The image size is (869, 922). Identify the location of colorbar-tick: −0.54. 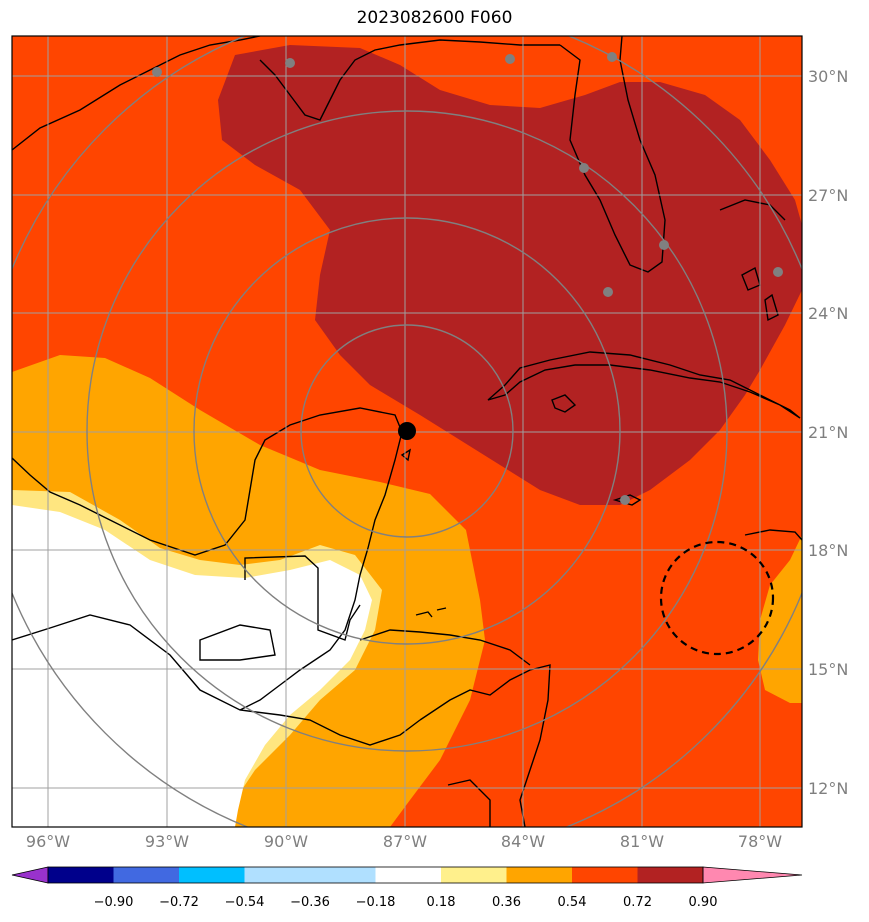
(245, 902).